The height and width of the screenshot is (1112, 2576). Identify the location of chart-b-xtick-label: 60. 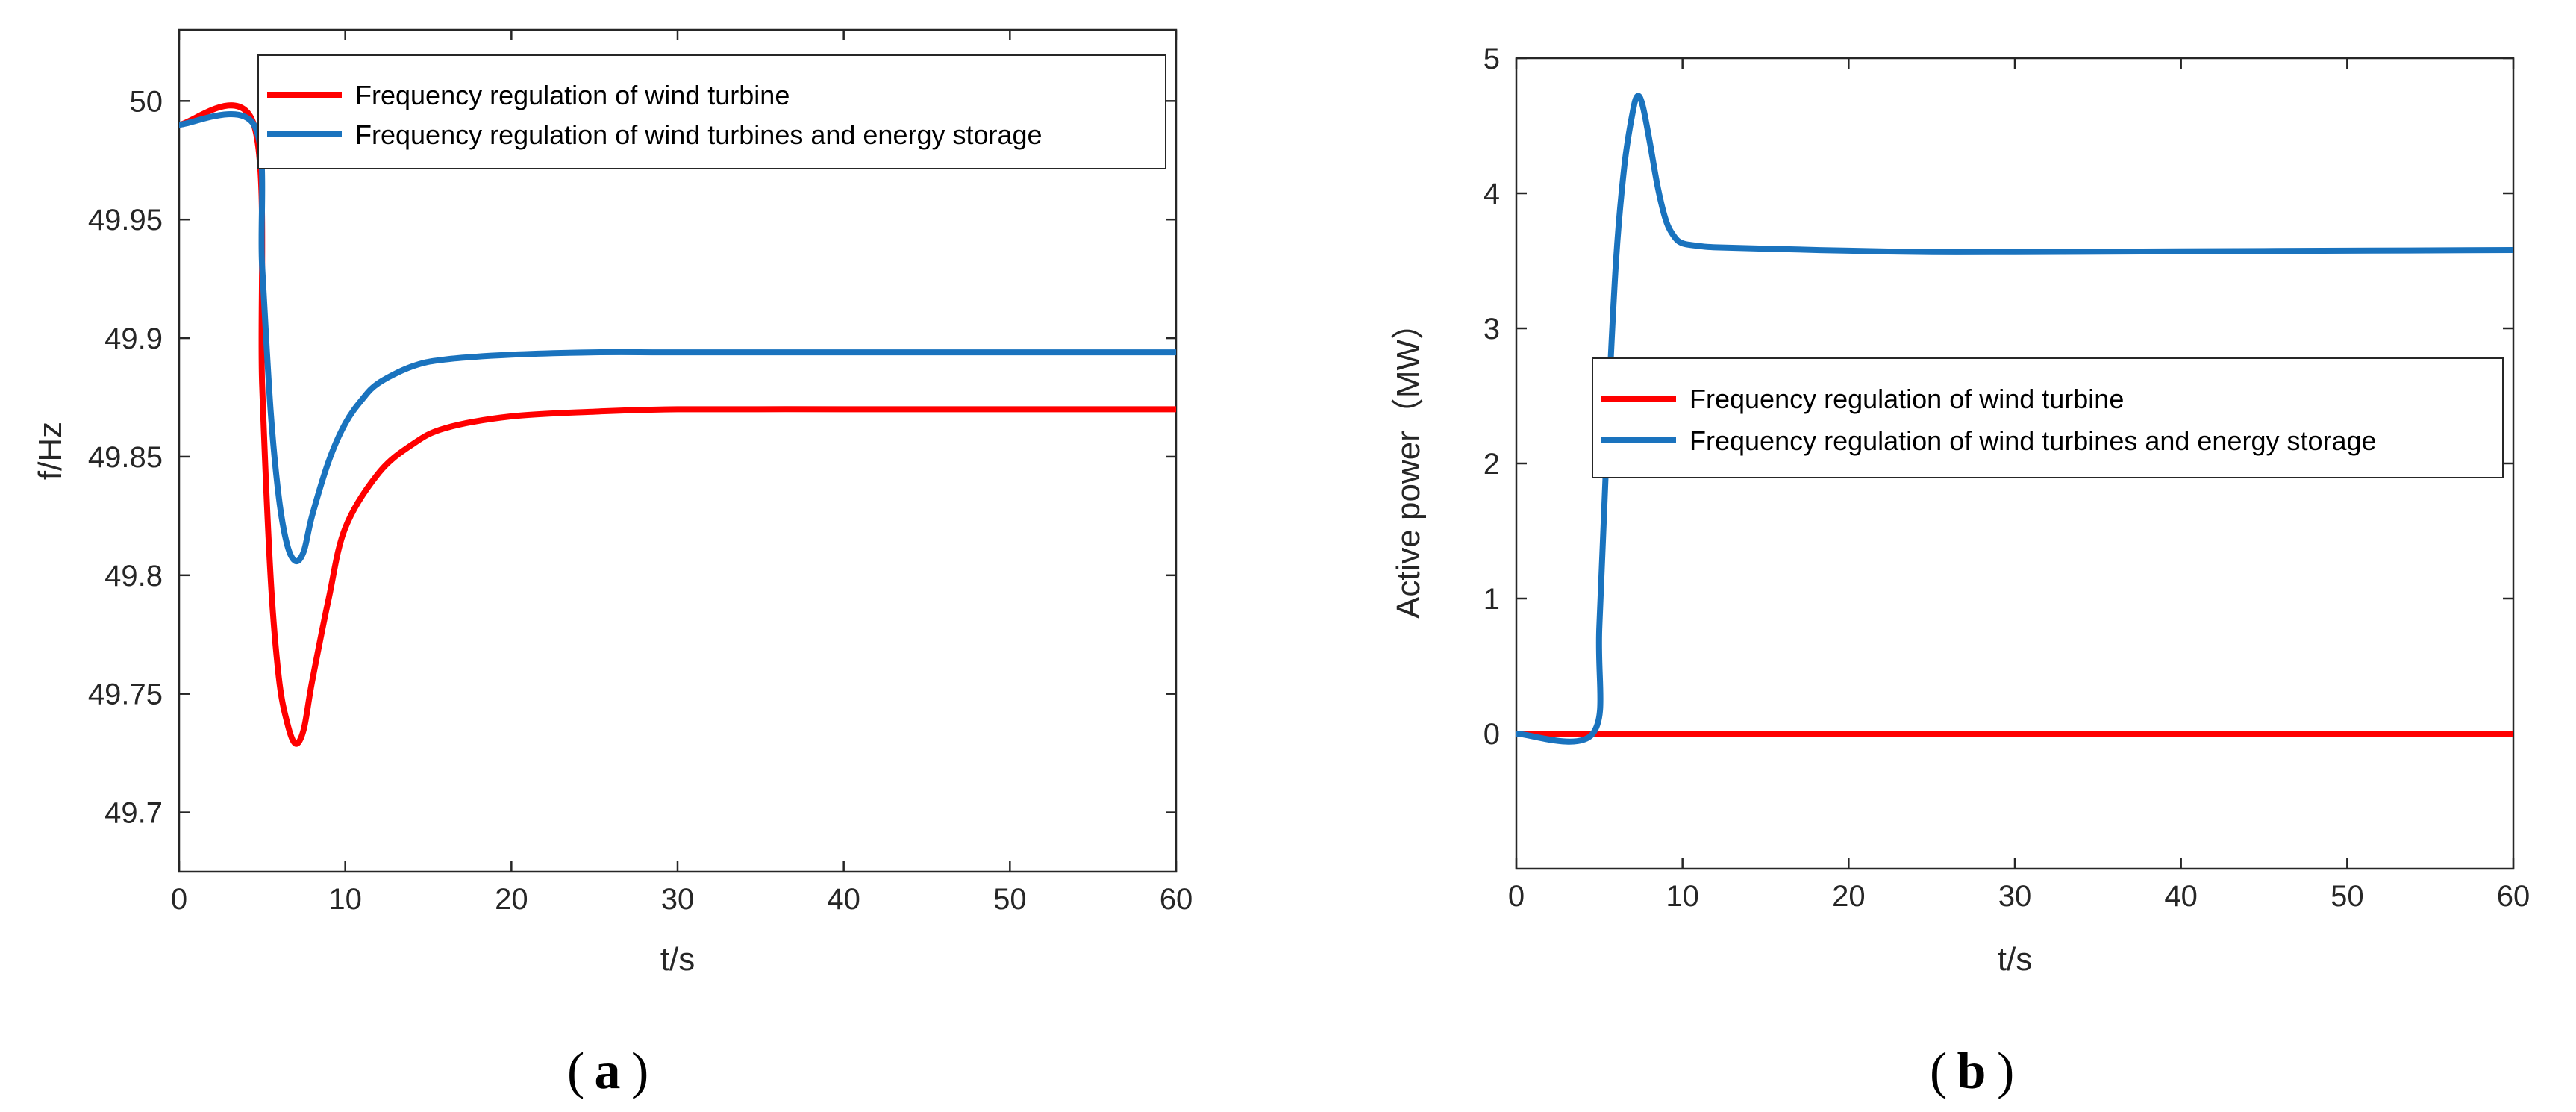
(2513, 897).